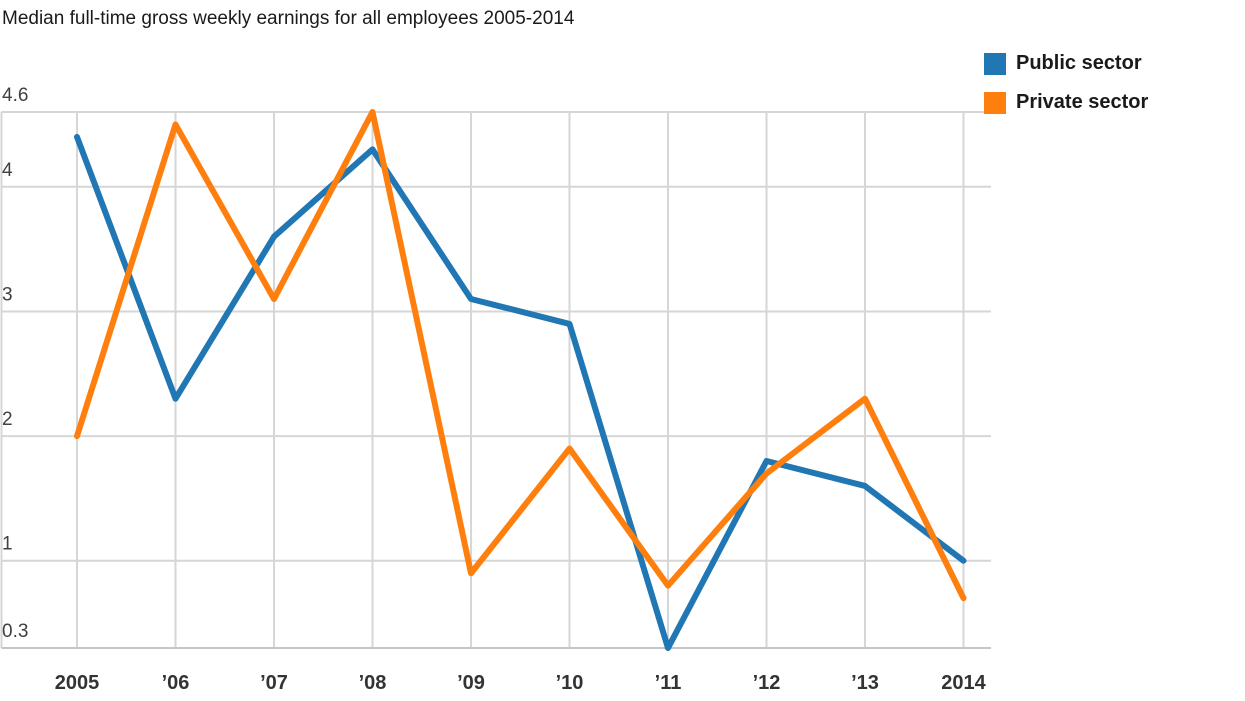 This screenshot has width=1245, height=701. Describe the element at coordinates (7, 294) in the screenshot. I see `y-tick-label: 3` at that location.